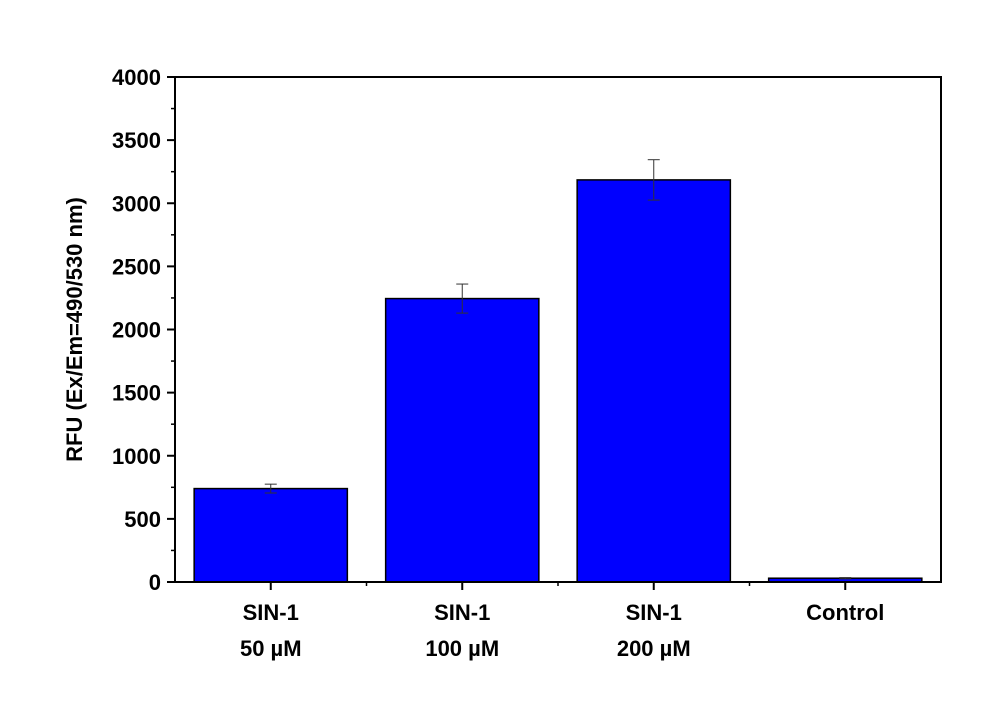  I want to click on y-axis-title: RFU (Ex/Em=490/530 nm), so click(74, 329).